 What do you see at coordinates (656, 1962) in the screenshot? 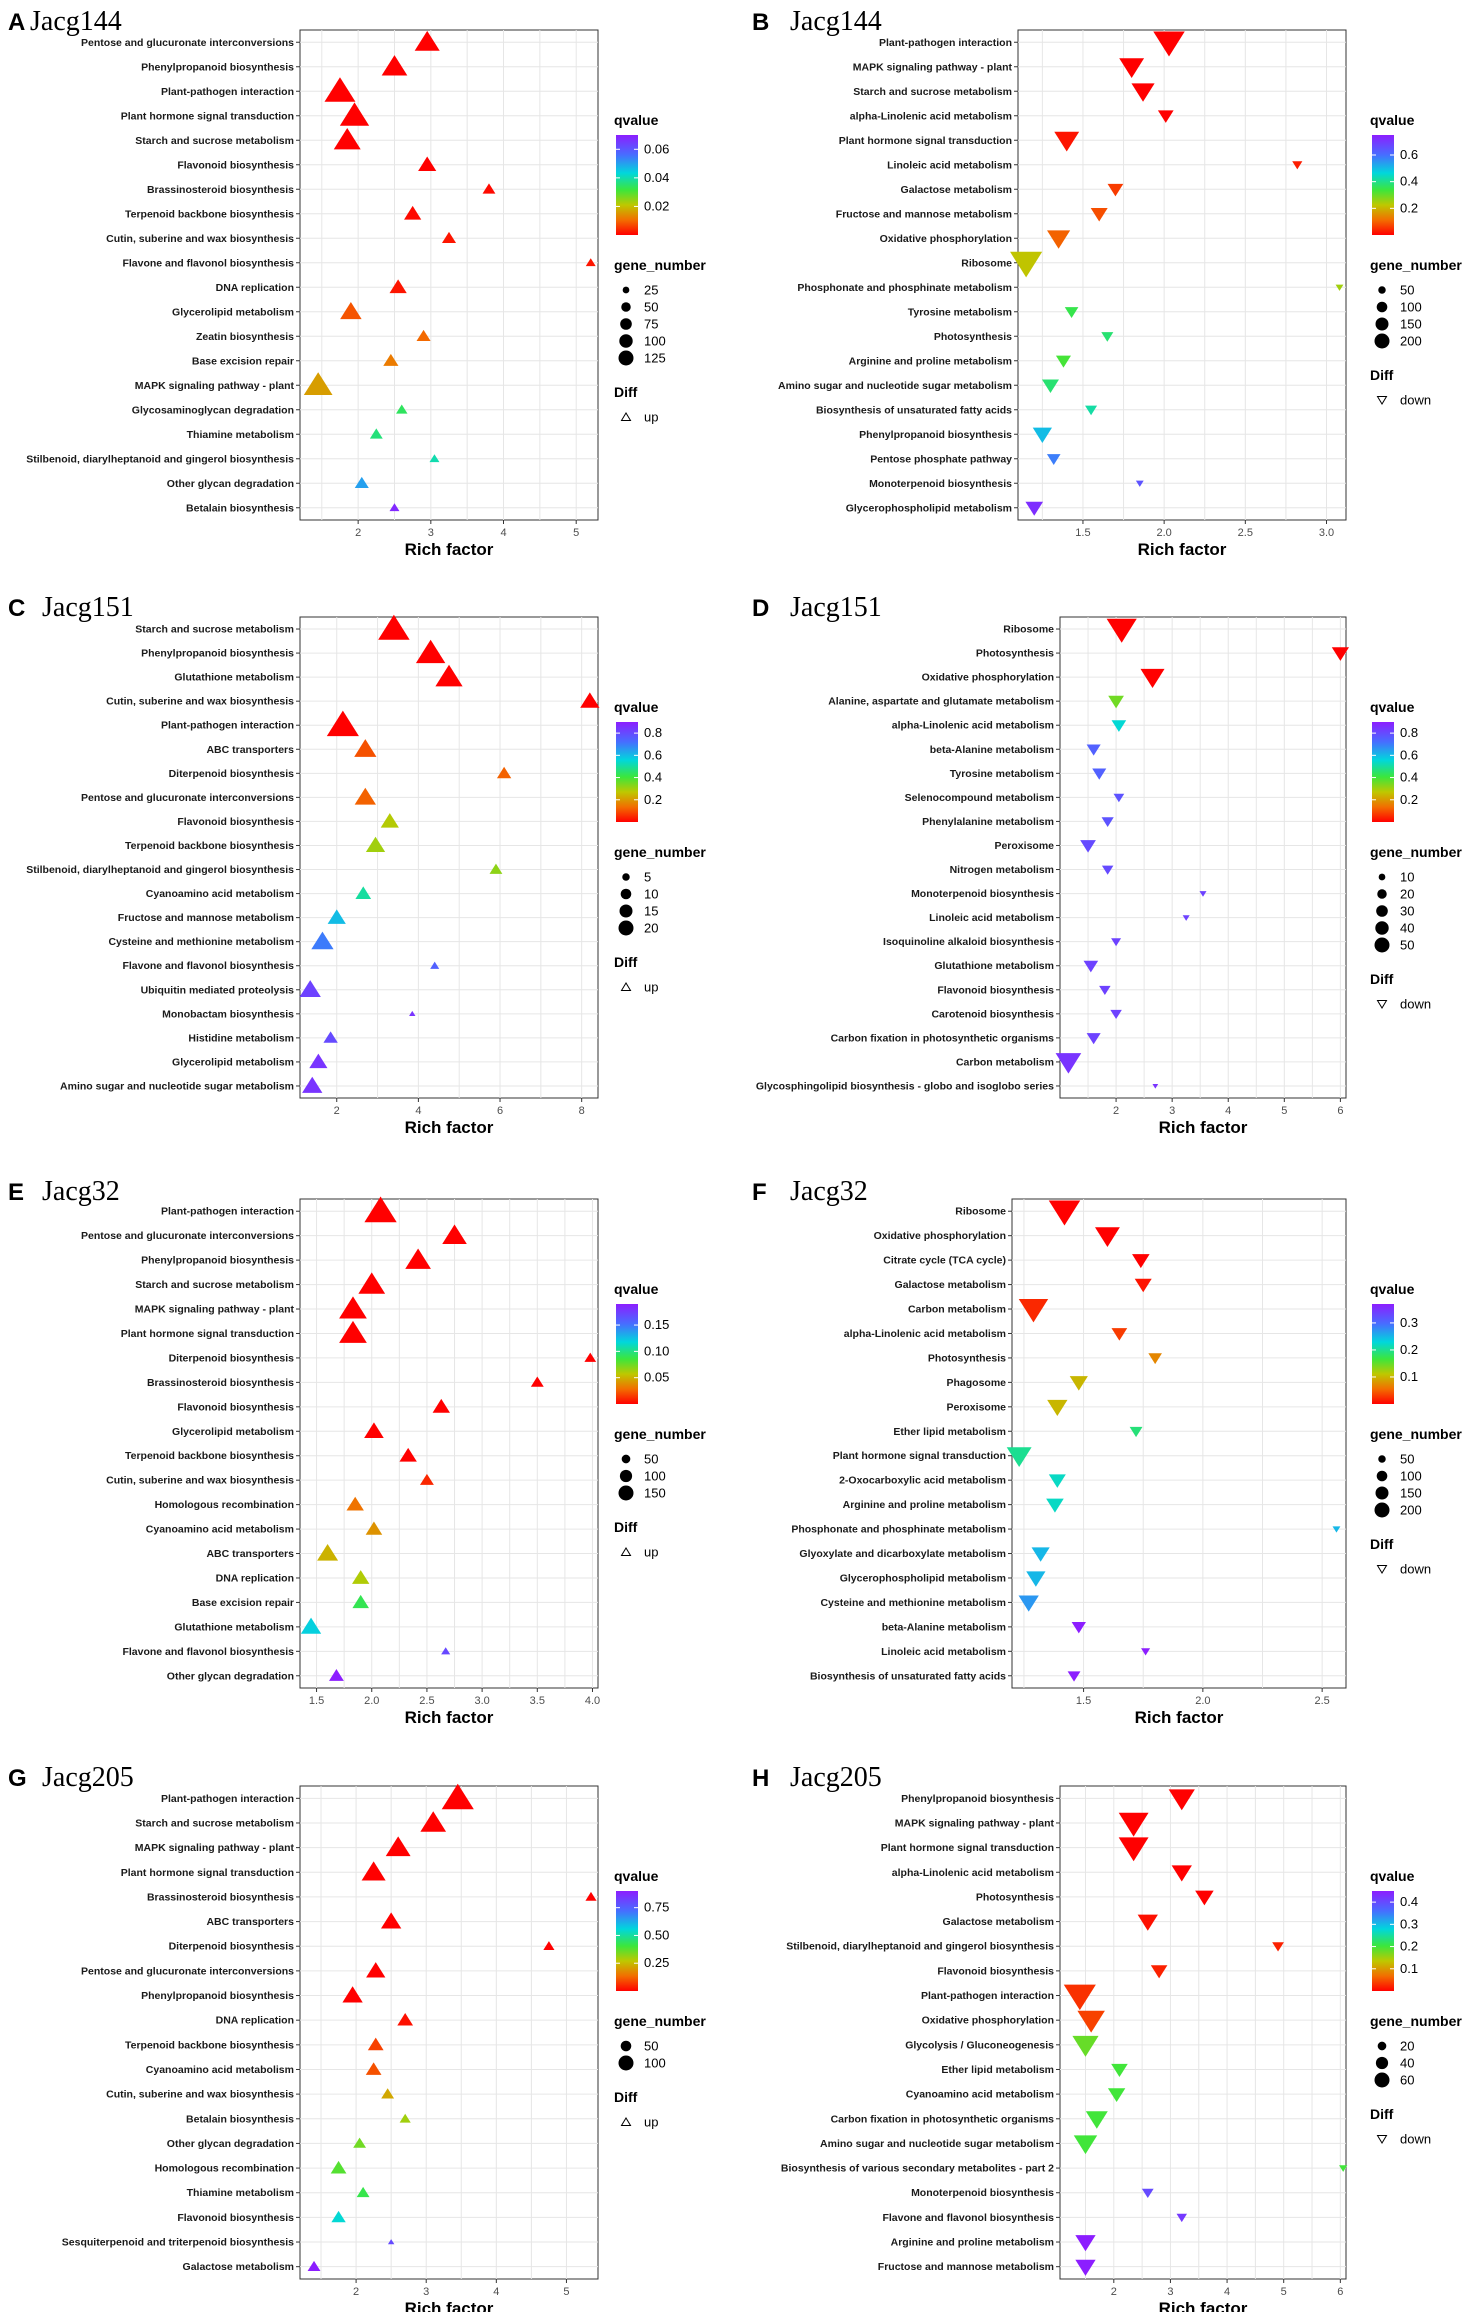
I see `colorbar-tick-label: 0.25` at bounding box center [656, 1962].